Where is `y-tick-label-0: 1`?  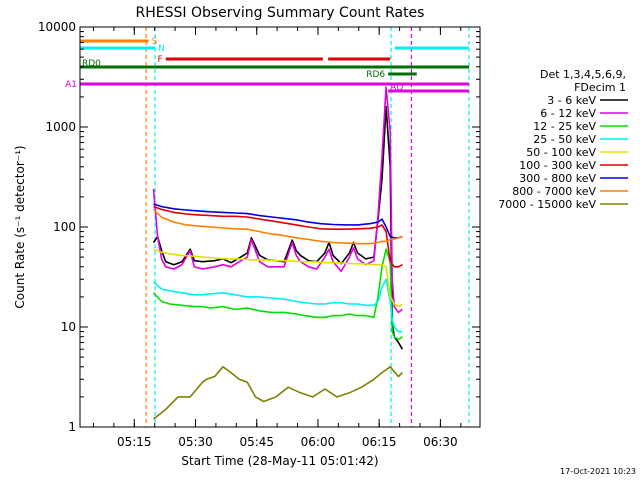 y-tick-label-0: 1 is located at coordinates (72, 427).